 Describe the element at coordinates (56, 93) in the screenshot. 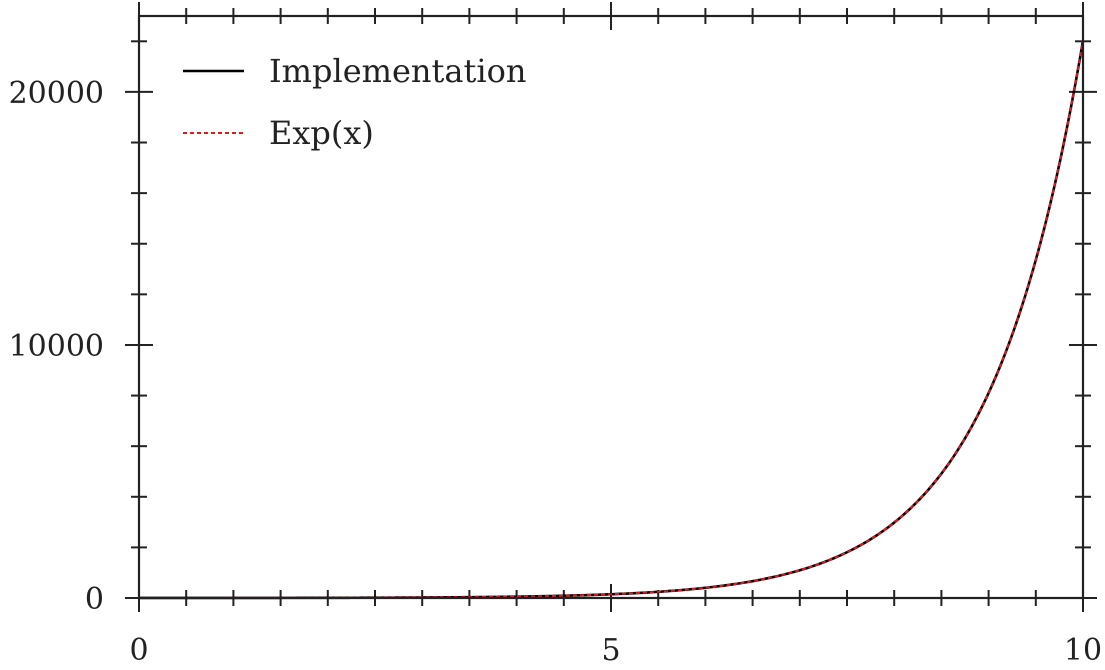

I see `y-tick-label-2: 20000` at that location.